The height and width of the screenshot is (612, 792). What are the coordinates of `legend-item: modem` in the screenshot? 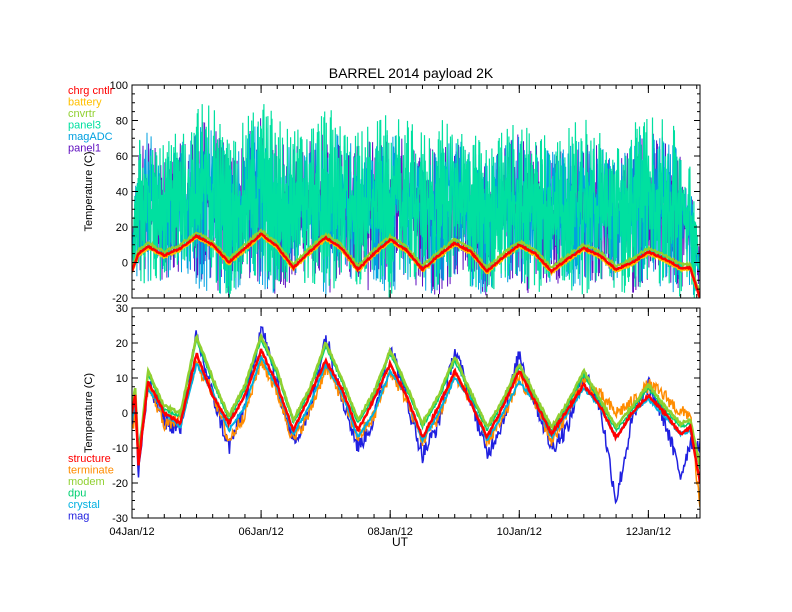 It's located at (86, 482).